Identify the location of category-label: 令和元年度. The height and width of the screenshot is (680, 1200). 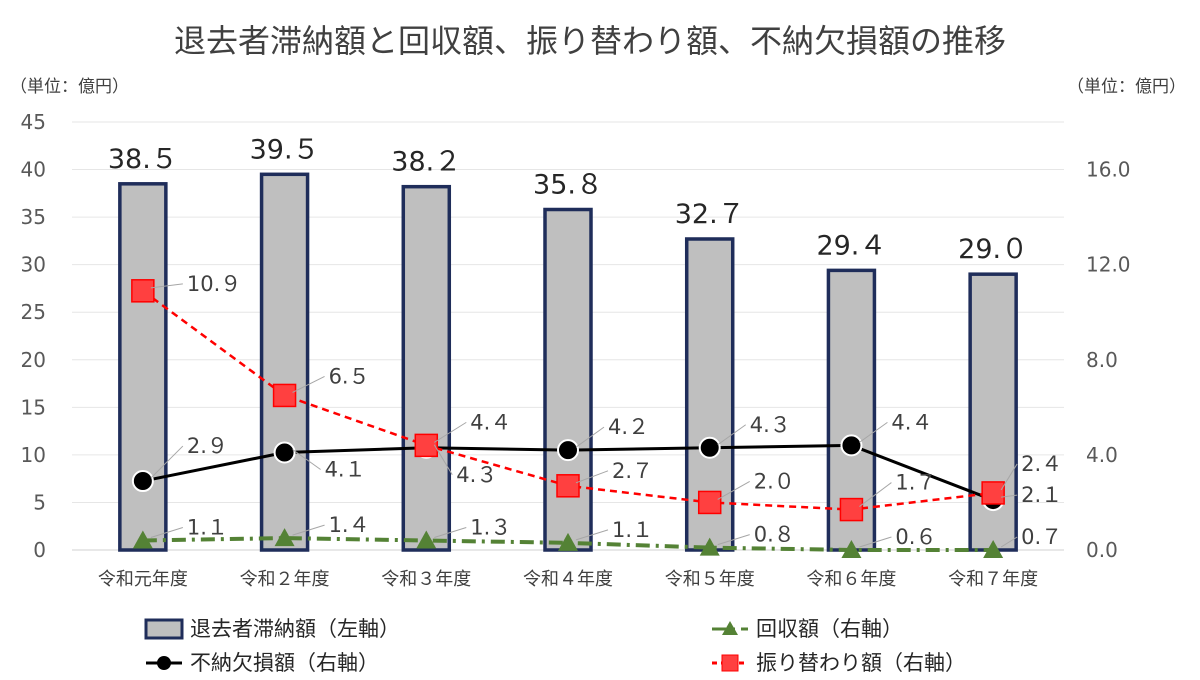
(143, 579).